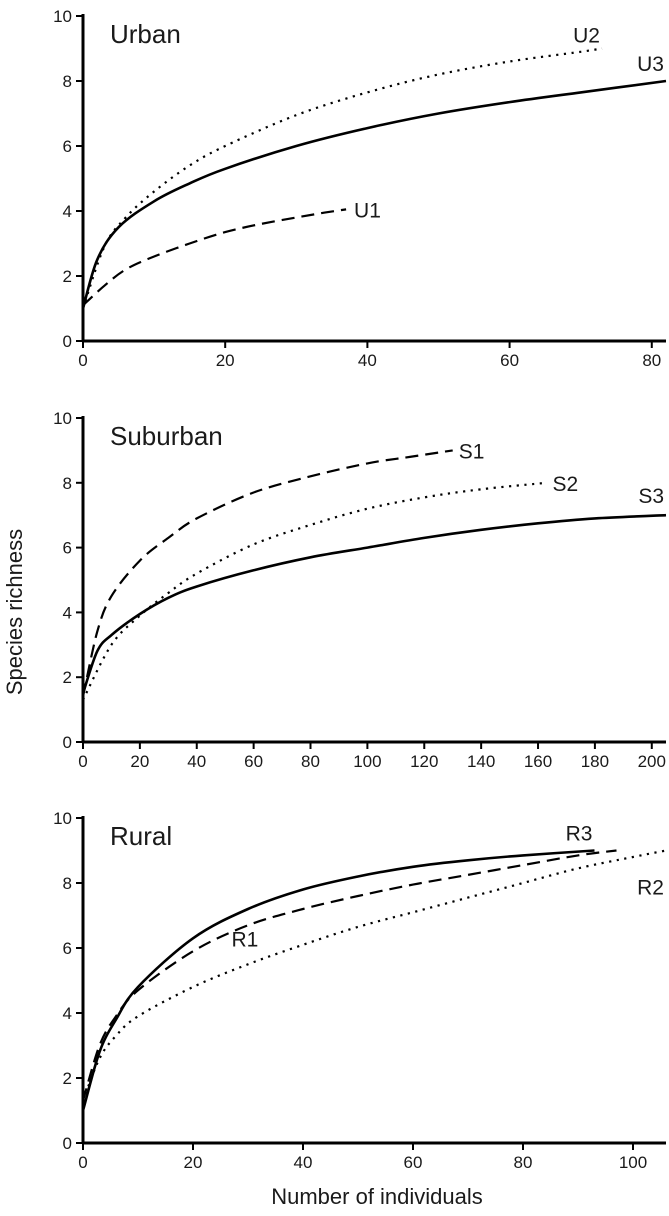  Describe the element at coordinates (652, 761) in the screenshot. I see `x-tick-label: 200` at that location.